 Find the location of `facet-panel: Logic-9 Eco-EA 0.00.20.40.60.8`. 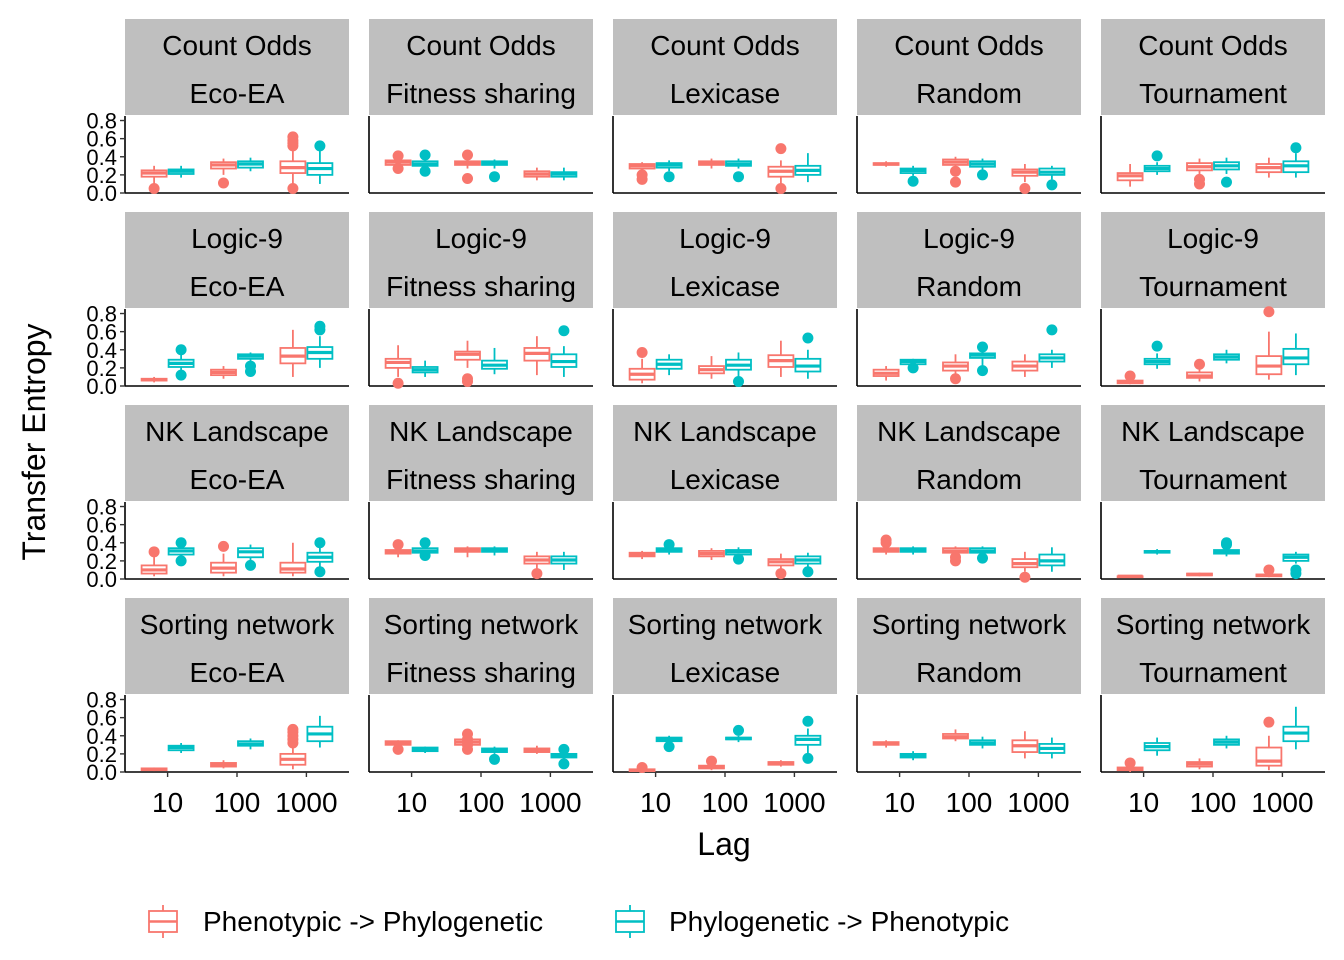

facet-panel: Logic-9 Eco-EA 0.00.20.40.60.8 is located at coordinates (217, 305).